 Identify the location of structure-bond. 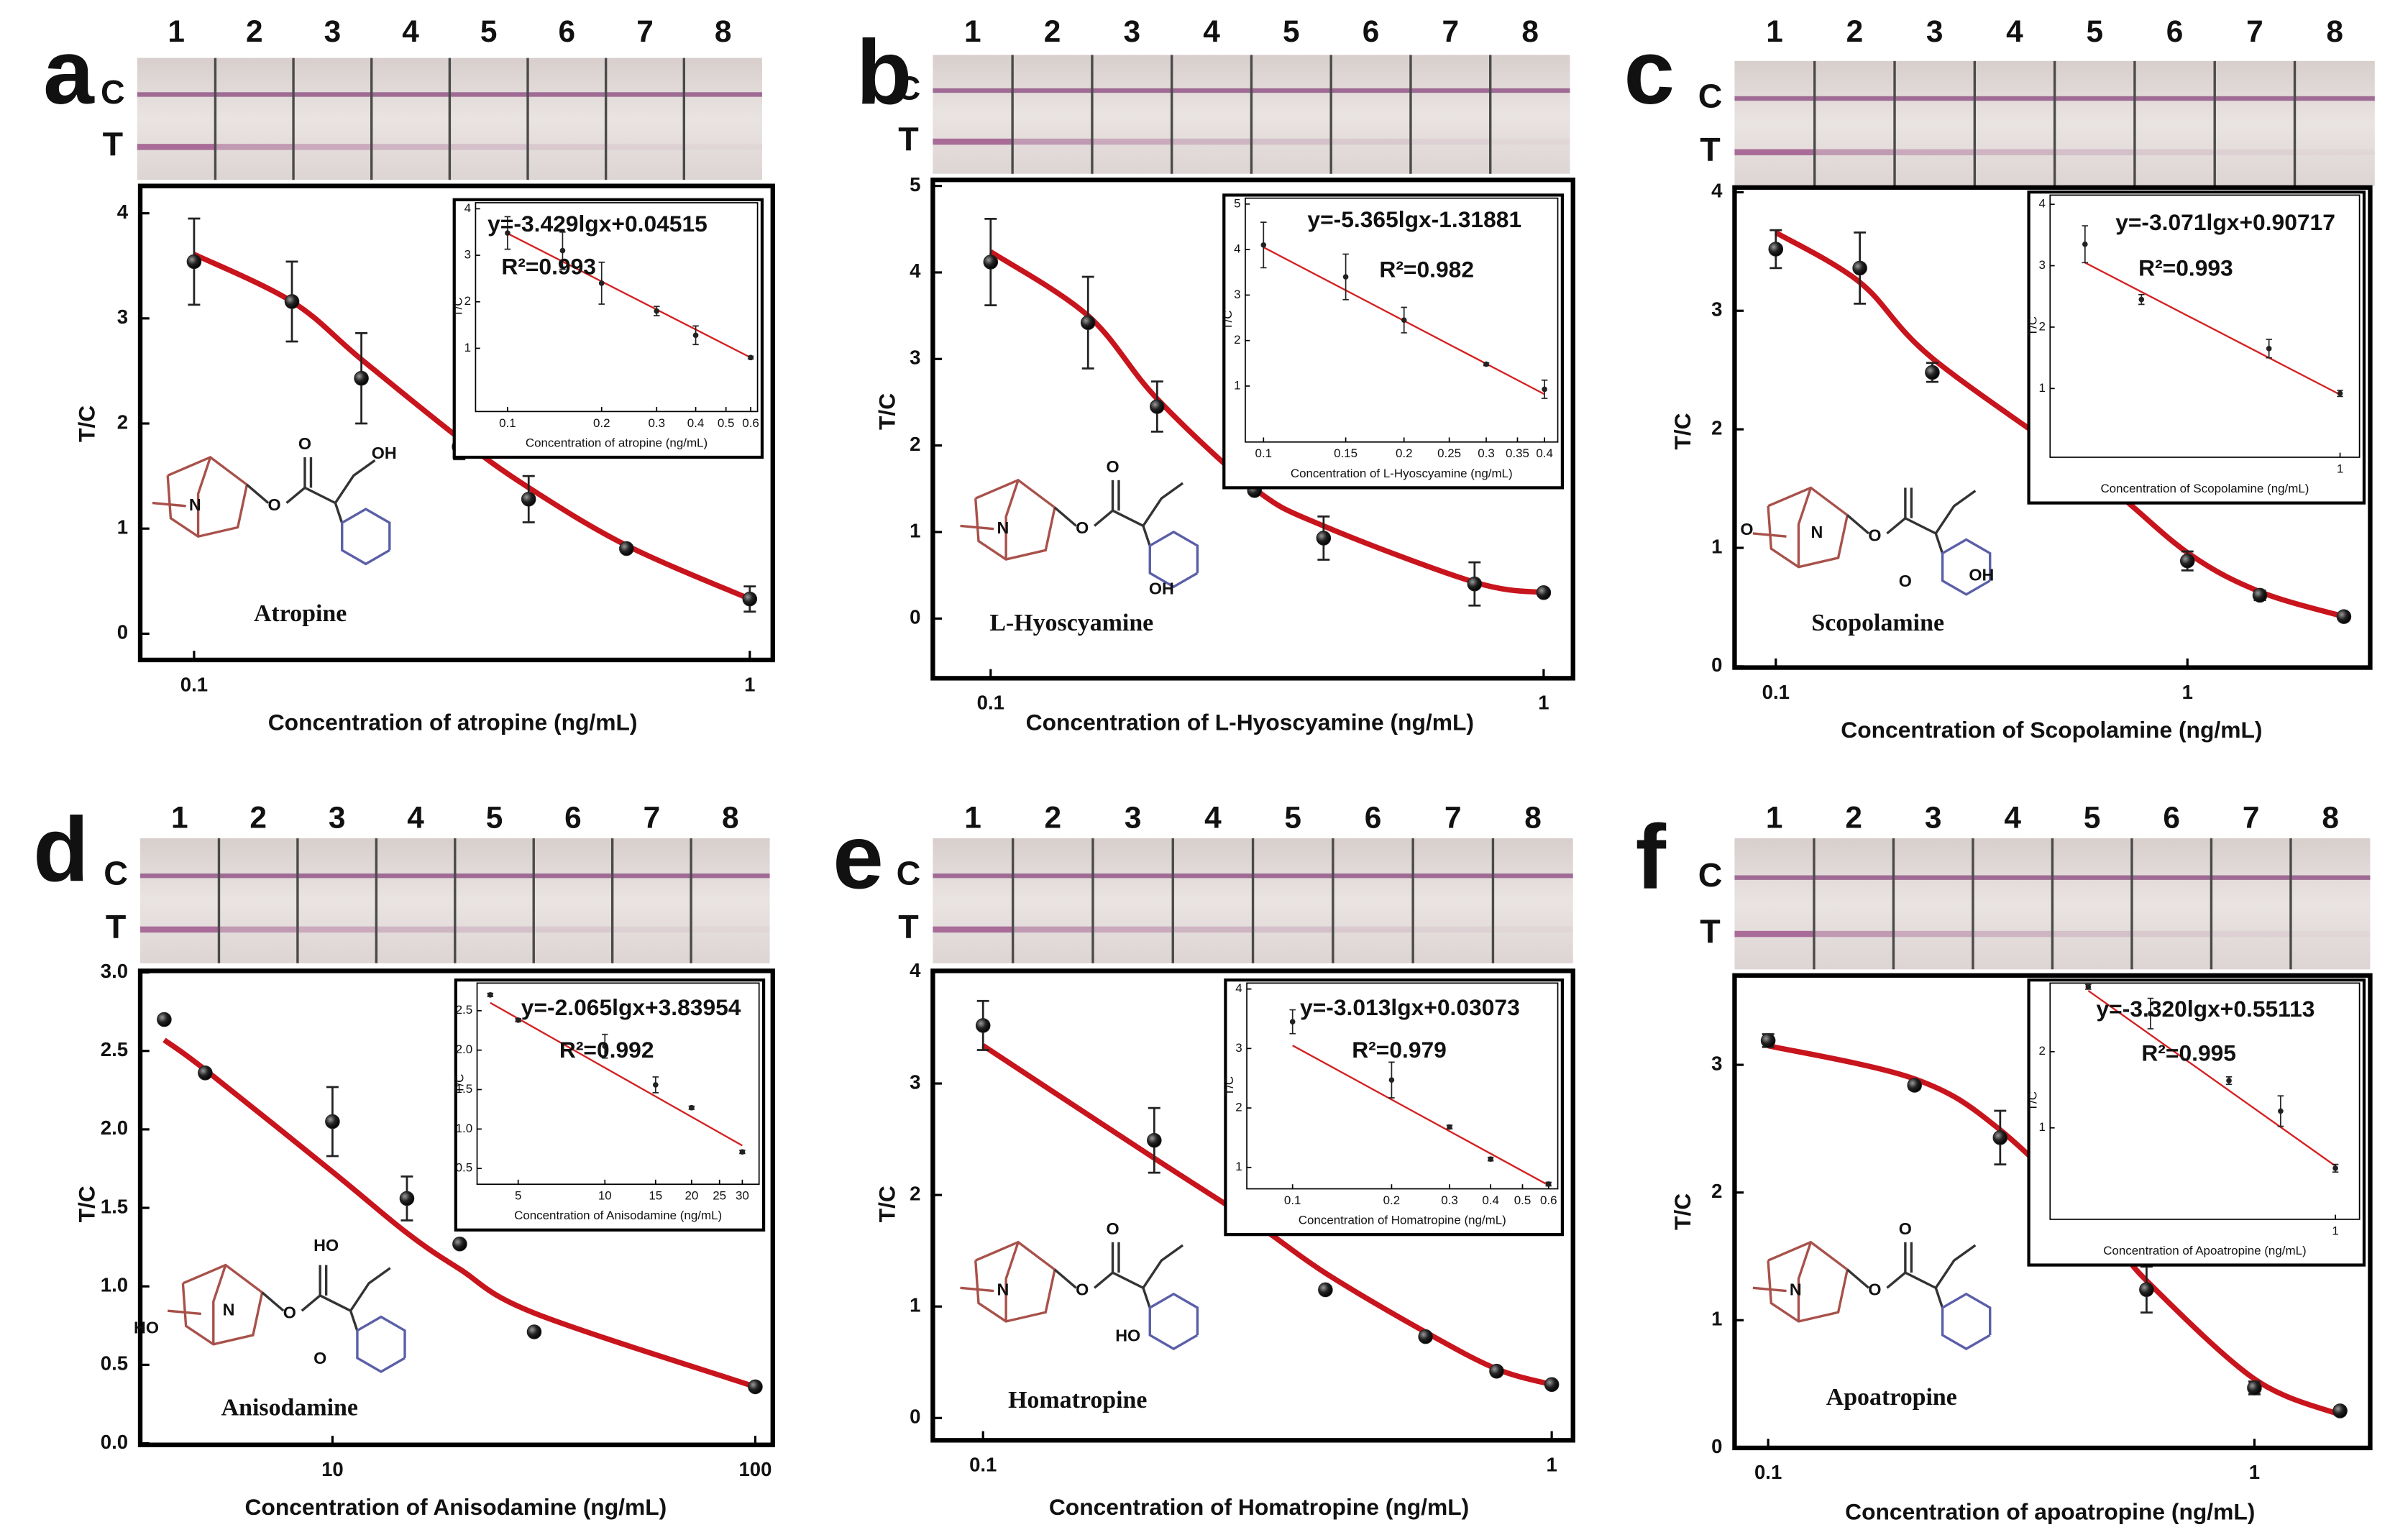
(258, 493).